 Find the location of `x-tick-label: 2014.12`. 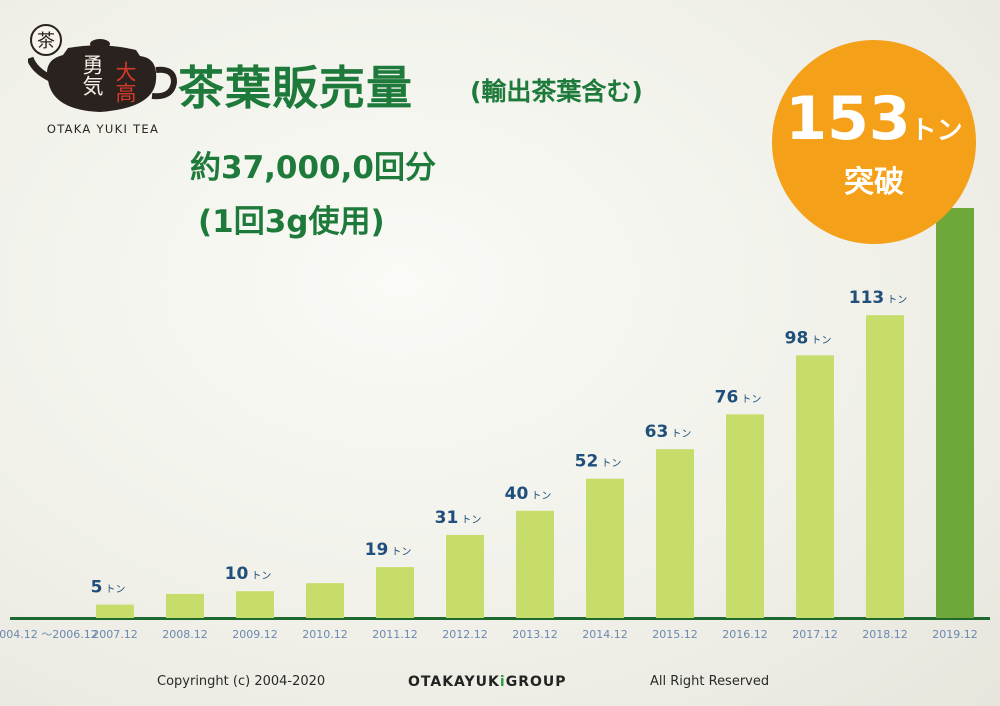

x-tick-label: 2014.12 is located at coordinates (605, 634).